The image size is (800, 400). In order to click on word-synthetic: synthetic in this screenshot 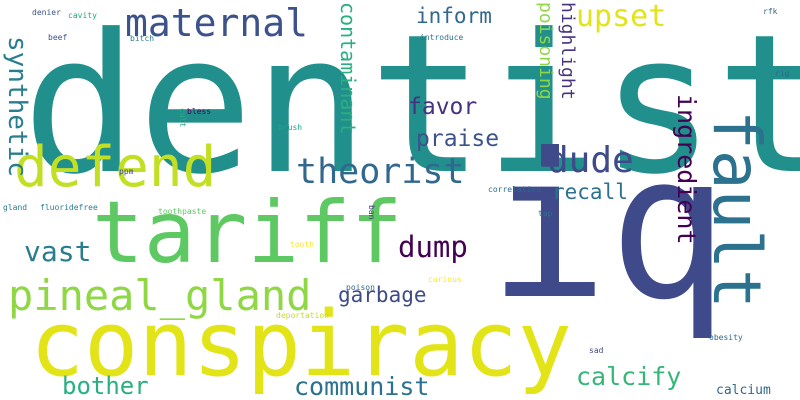, I will do `click(17, 106)`.